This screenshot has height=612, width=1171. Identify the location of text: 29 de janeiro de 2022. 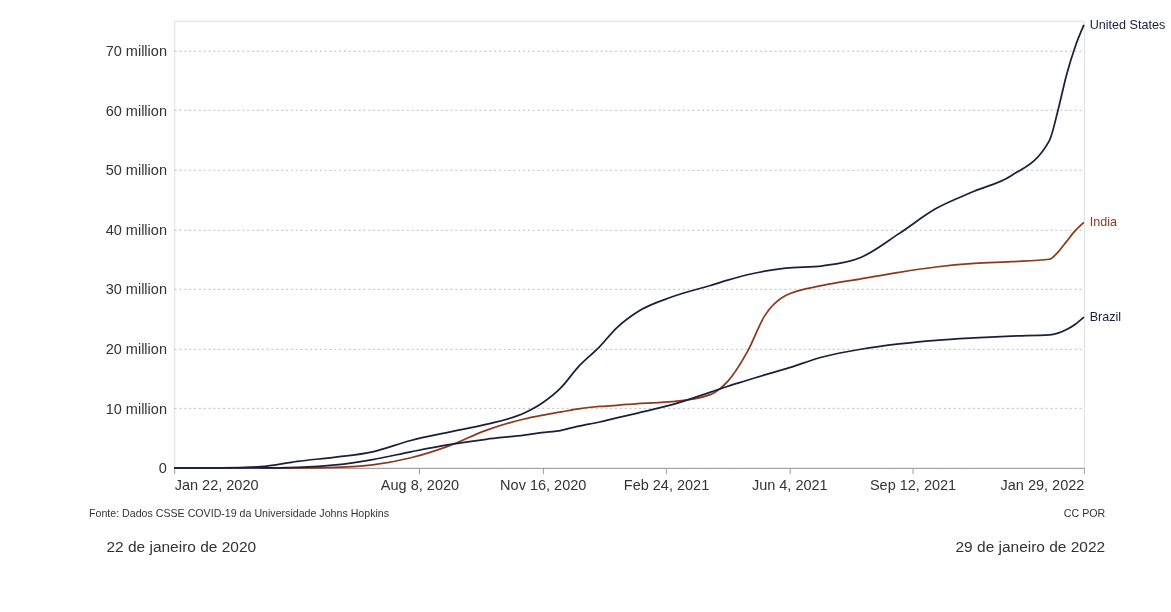
(1030, 547).